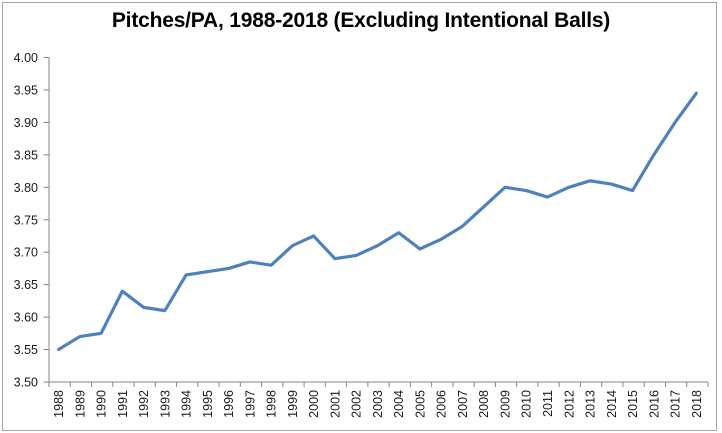 Image resolution: width=722 pixels, height=433 pixels. What do you see at coordinates (26, 253) in the screenshot?
I see `y-tick-label: 3.70` at bounding box center [26, 253].